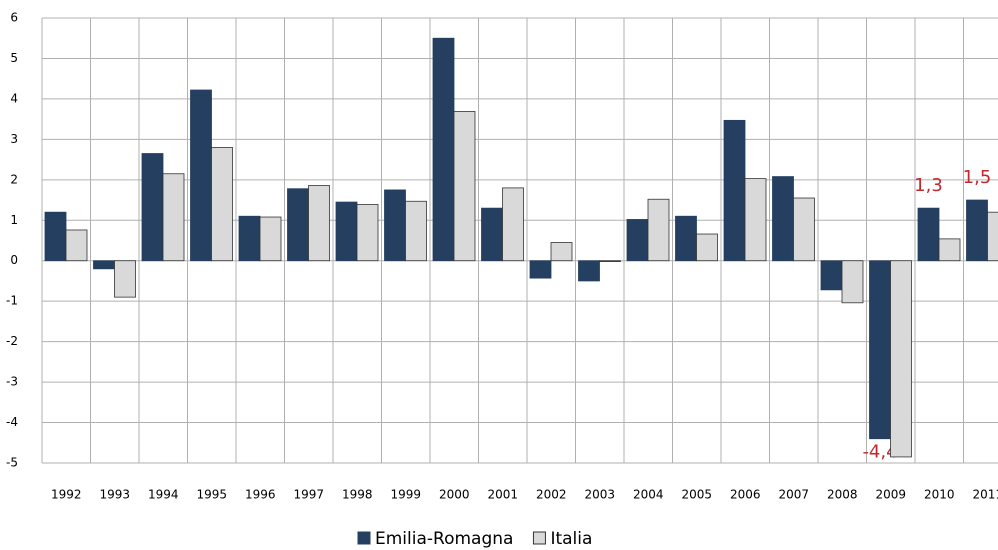  I want to click on legend-label: Emilia-Romagna, so click(444, 539).